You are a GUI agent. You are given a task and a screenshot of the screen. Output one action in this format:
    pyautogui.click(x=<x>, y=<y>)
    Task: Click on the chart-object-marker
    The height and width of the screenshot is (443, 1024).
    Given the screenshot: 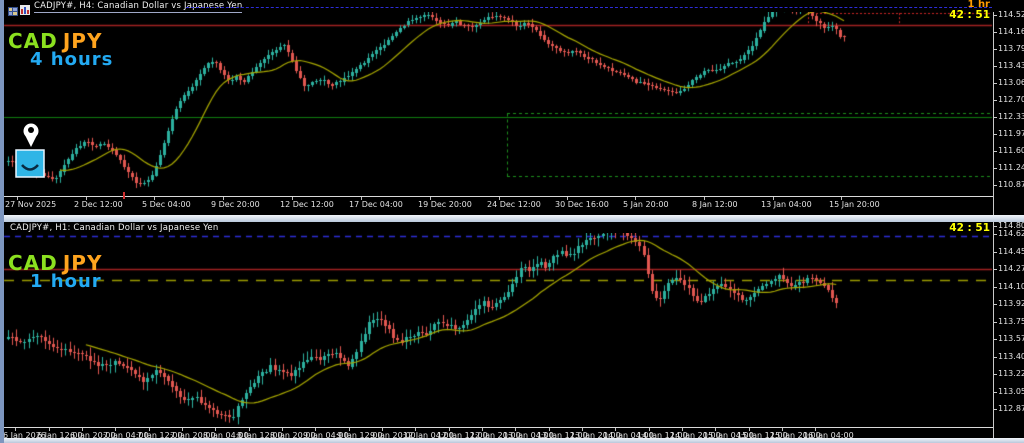 What is the action you would take?
    pyautogui.click(x=31, y=153)
    